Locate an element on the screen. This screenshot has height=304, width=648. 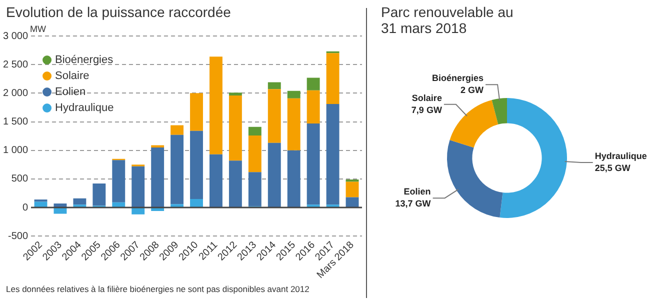
slice-label: Eolien is located at coordinates (417, 191).